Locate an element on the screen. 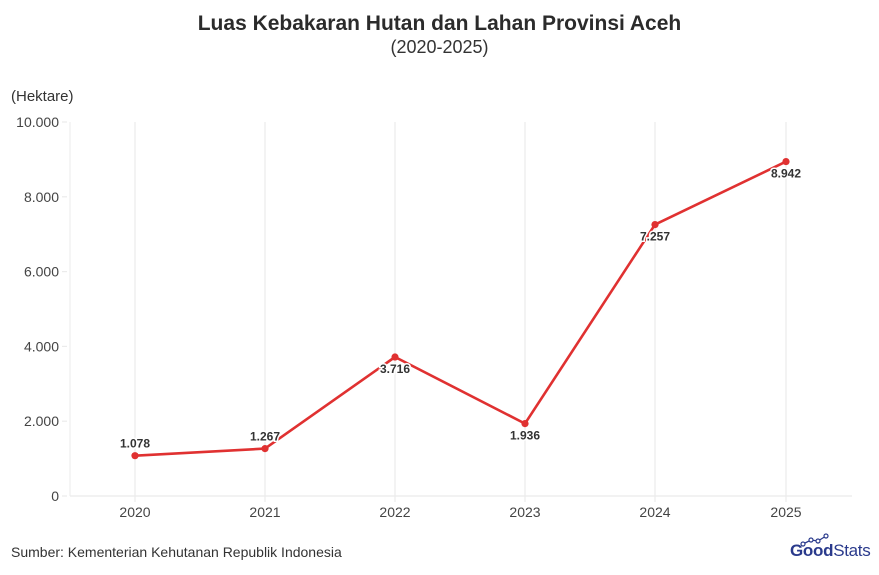 The image size is (879, 575). data-label: 3.716 is located at coordinates (395, 369).